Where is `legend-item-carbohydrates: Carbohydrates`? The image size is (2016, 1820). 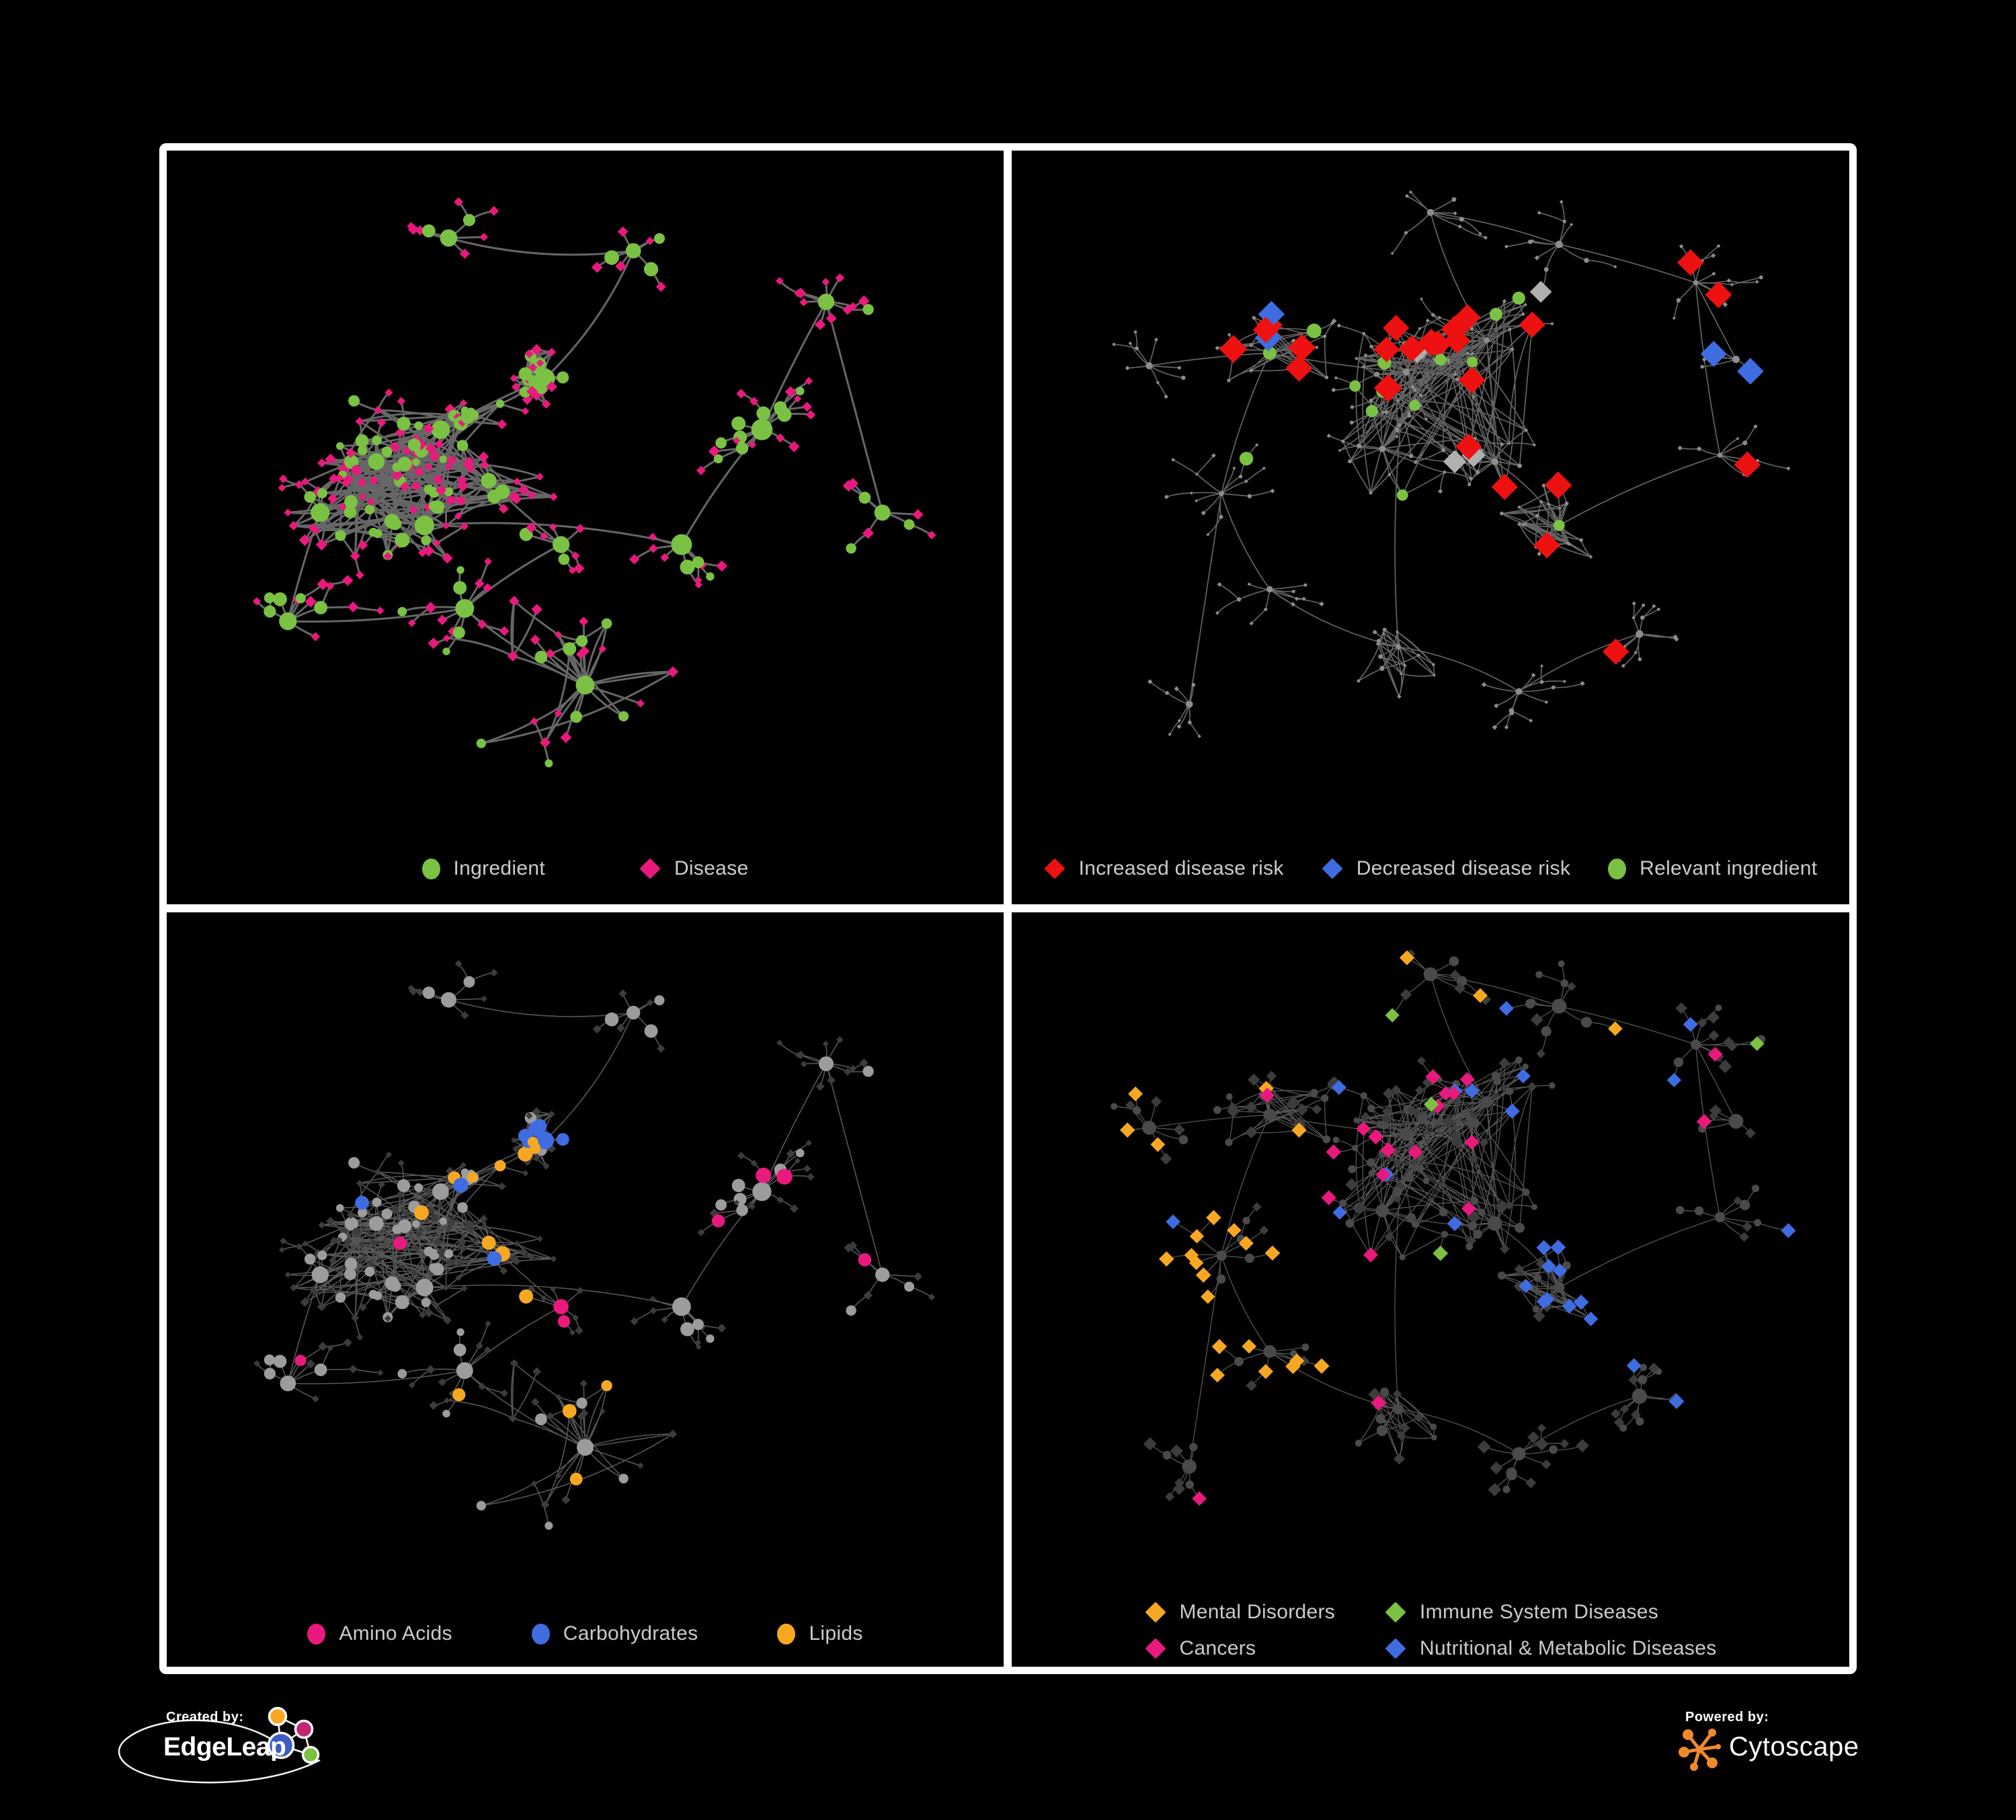 legend-item-carbohydrates: Carbohydrates is located at coordinates (614, 1633).